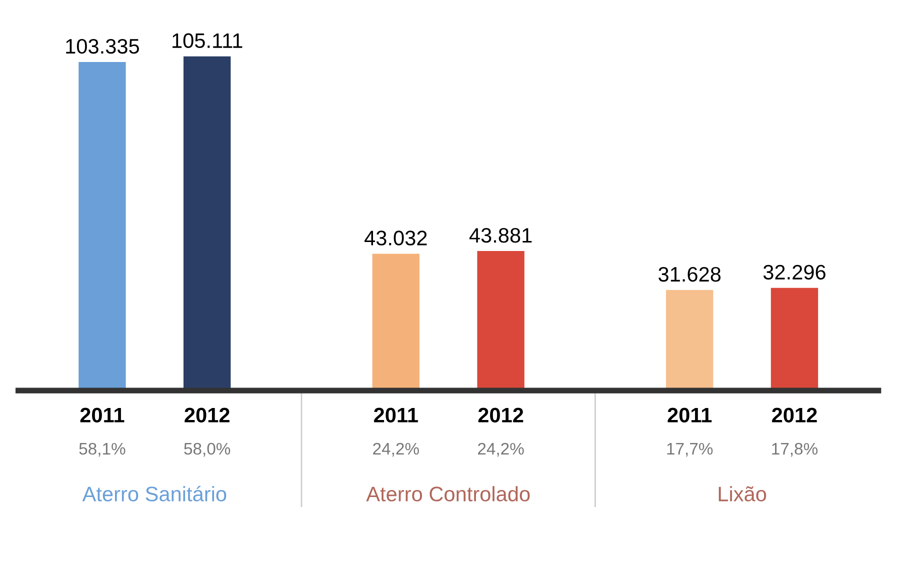 Image resolution: width=915 pixels, height=566 pixels. Describe the element at coordinates (689, 274) in the screenshot. I see `data-label: 31.628` at that location.